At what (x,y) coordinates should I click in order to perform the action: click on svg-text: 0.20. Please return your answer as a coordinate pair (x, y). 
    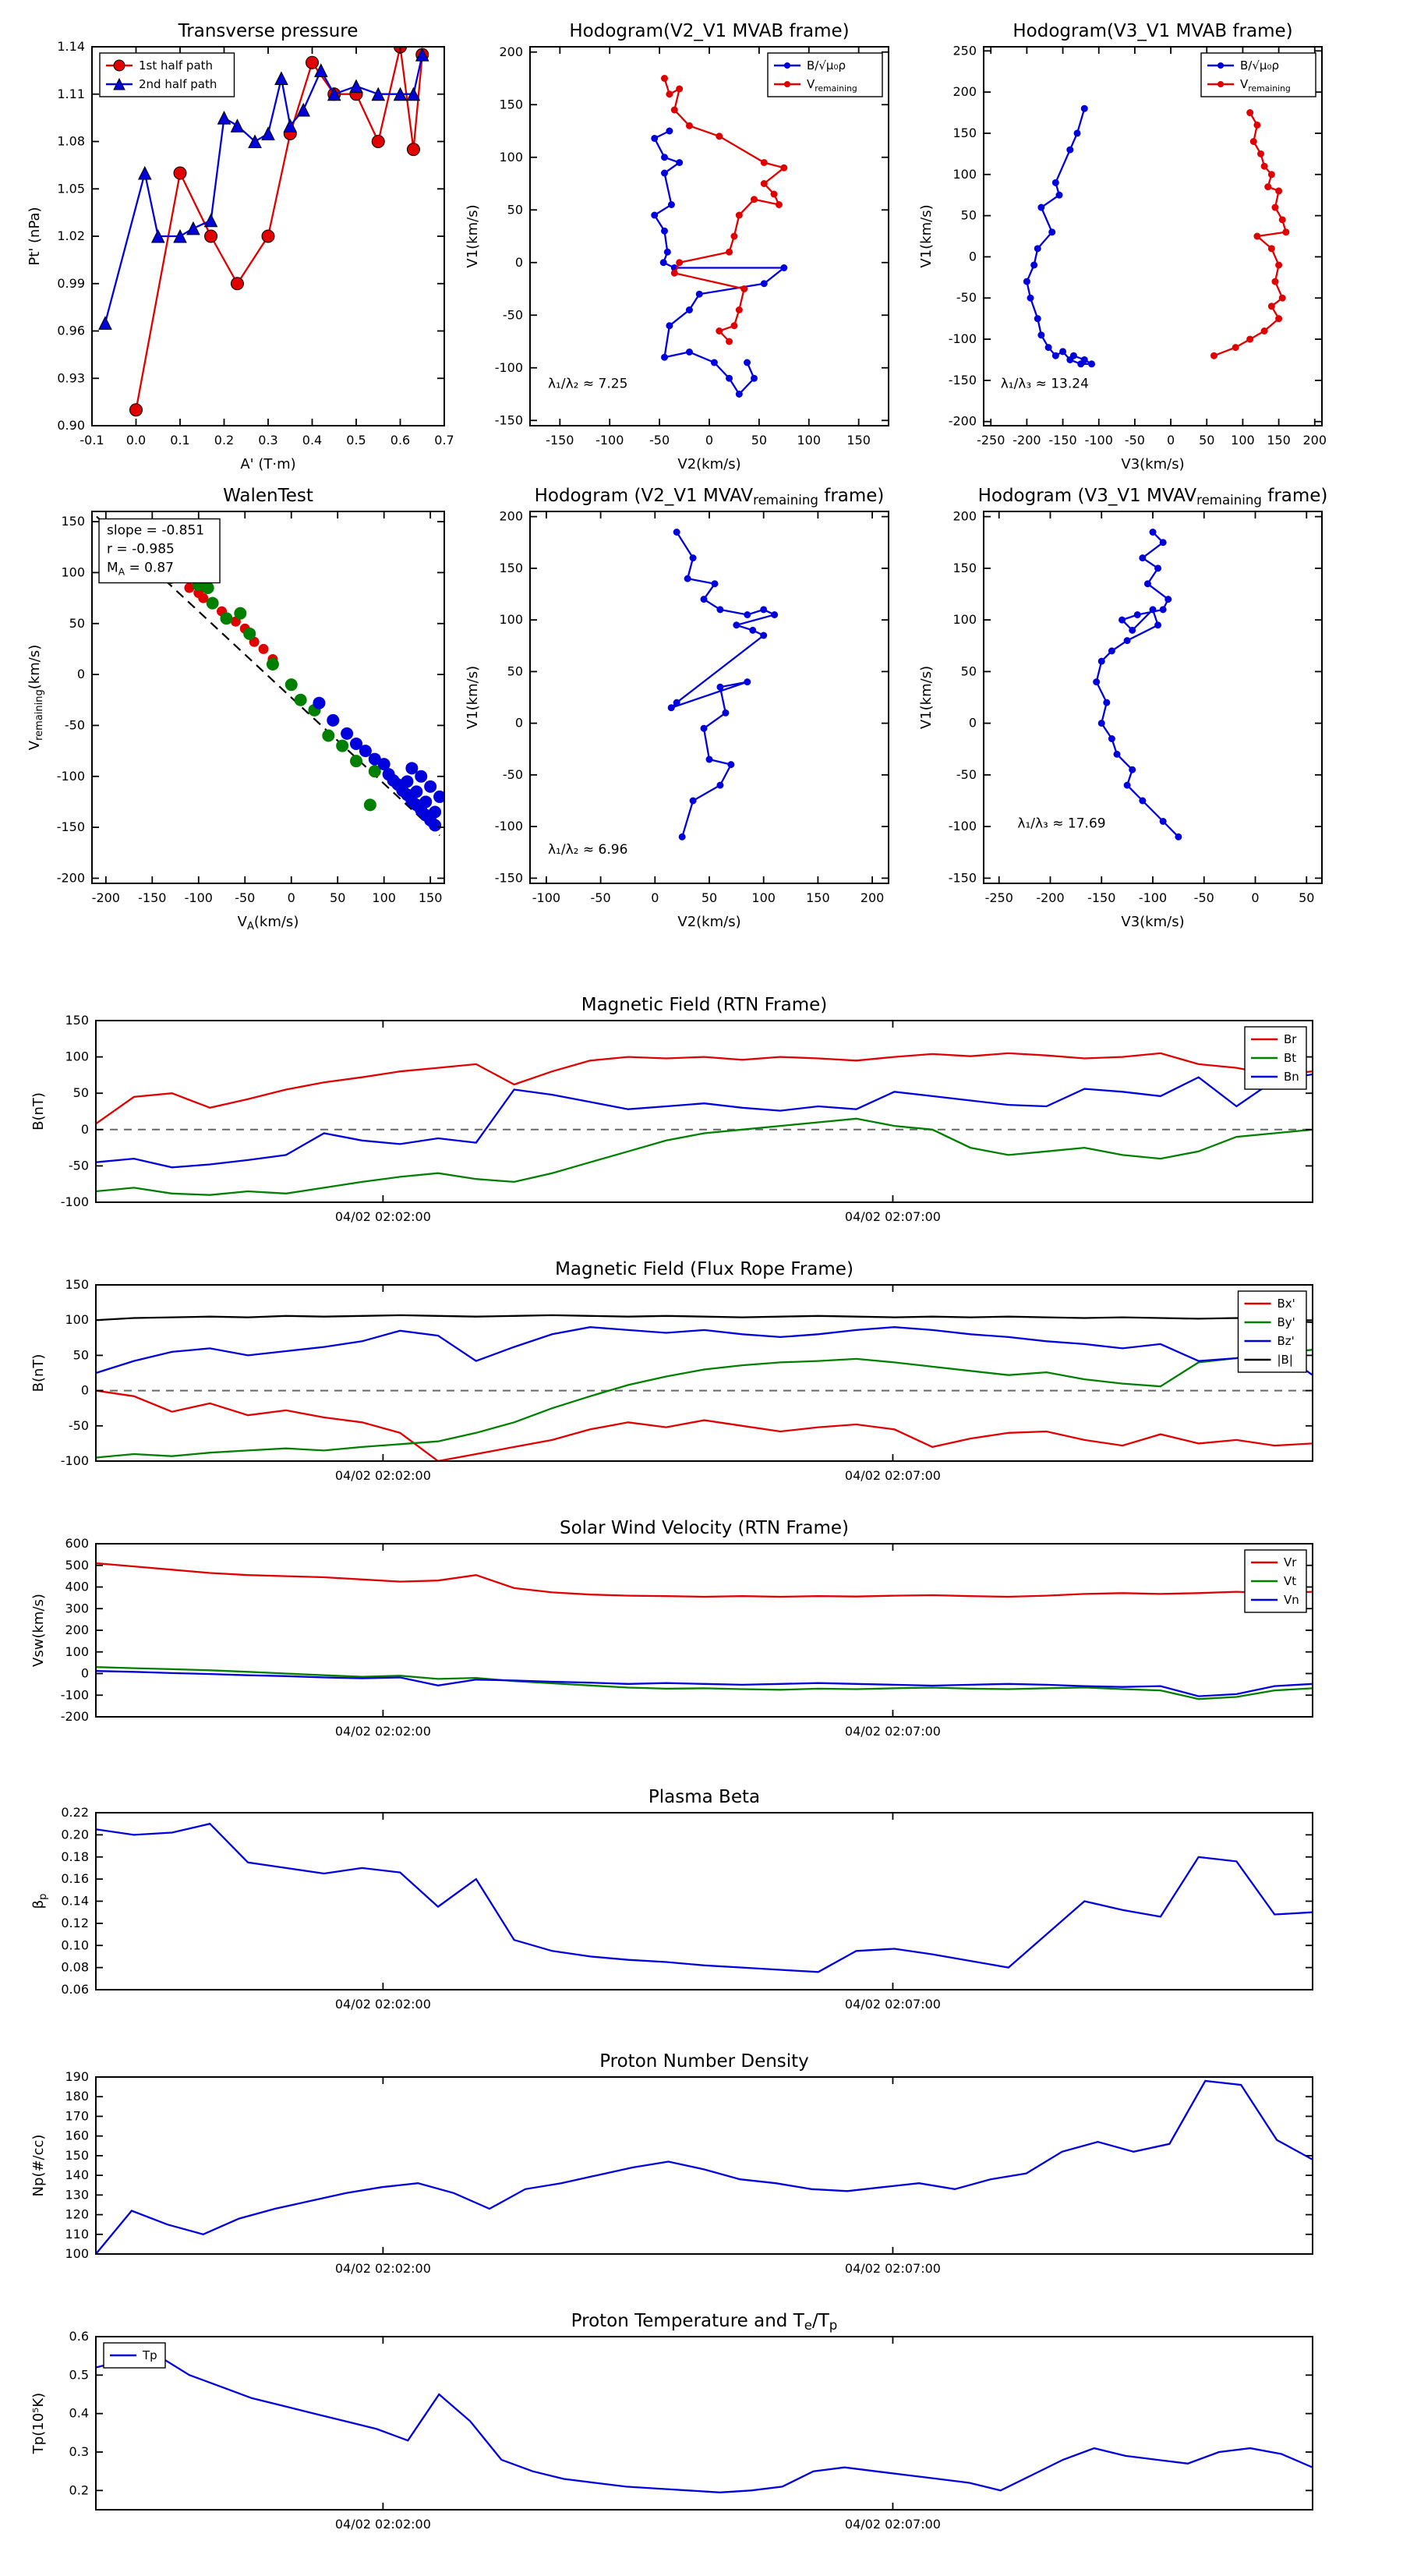
    Looking at the image, I should click on (75, 1834).